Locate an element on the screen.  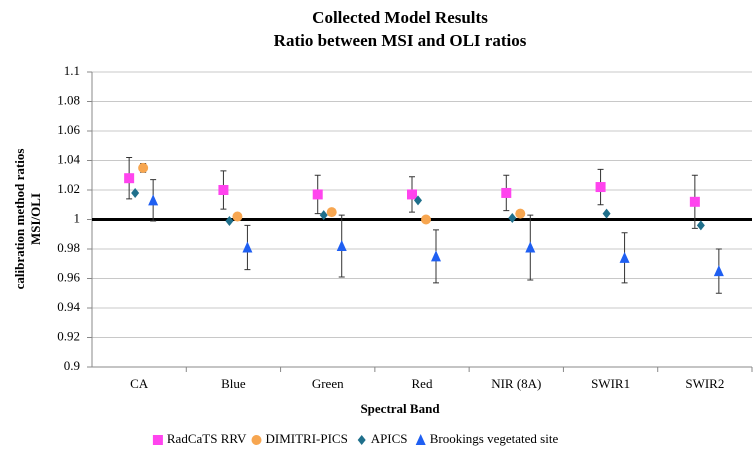
legend-label: DIMITRI-PICS is located at coordinates (307, 438).